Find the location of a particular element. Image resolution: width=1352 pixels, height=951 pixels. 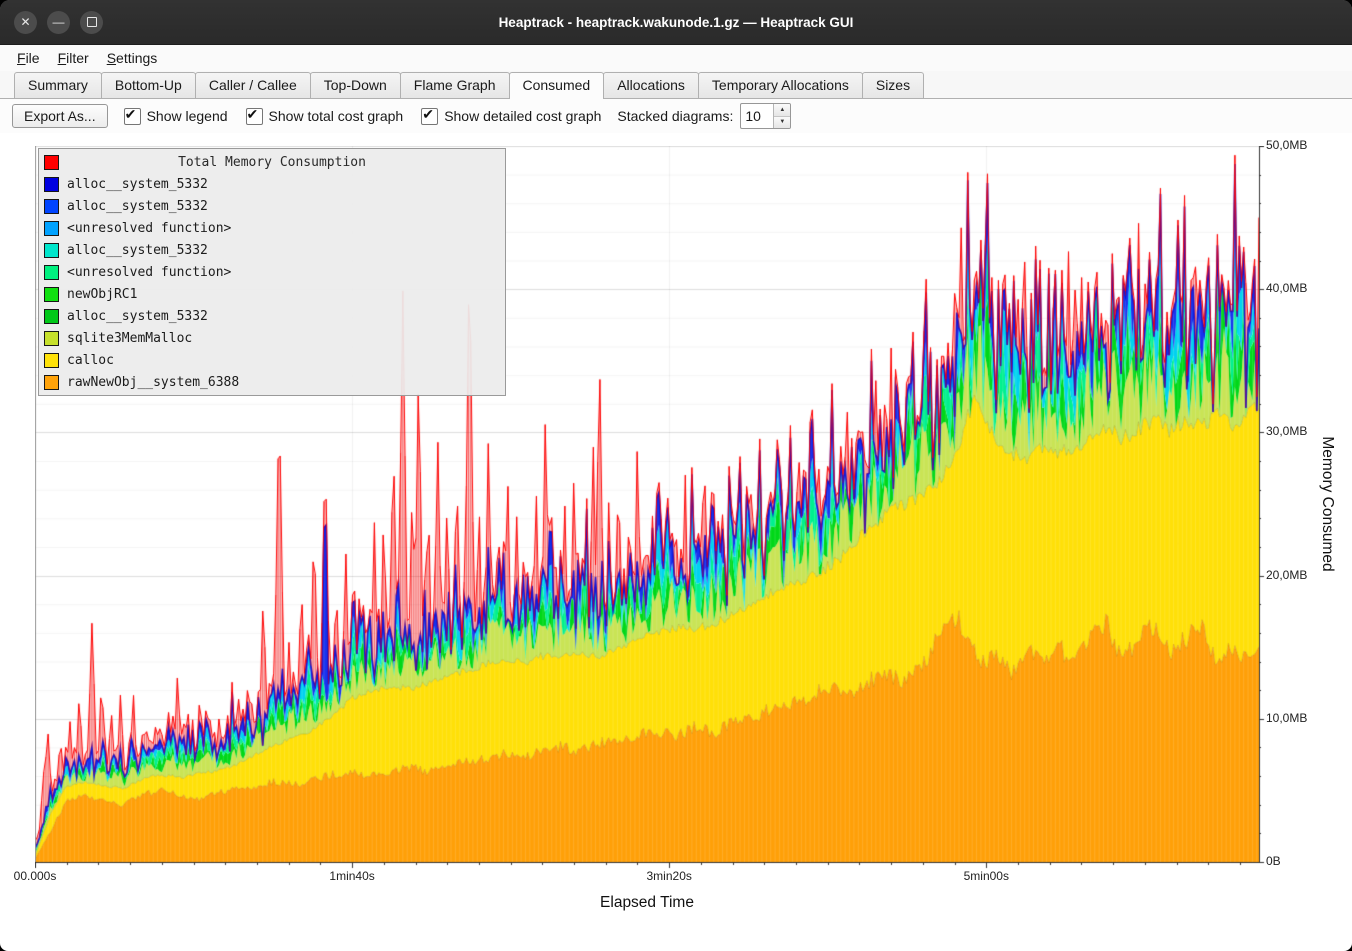

legend-label: newObjRC1 is located at coordinates (102, 294).